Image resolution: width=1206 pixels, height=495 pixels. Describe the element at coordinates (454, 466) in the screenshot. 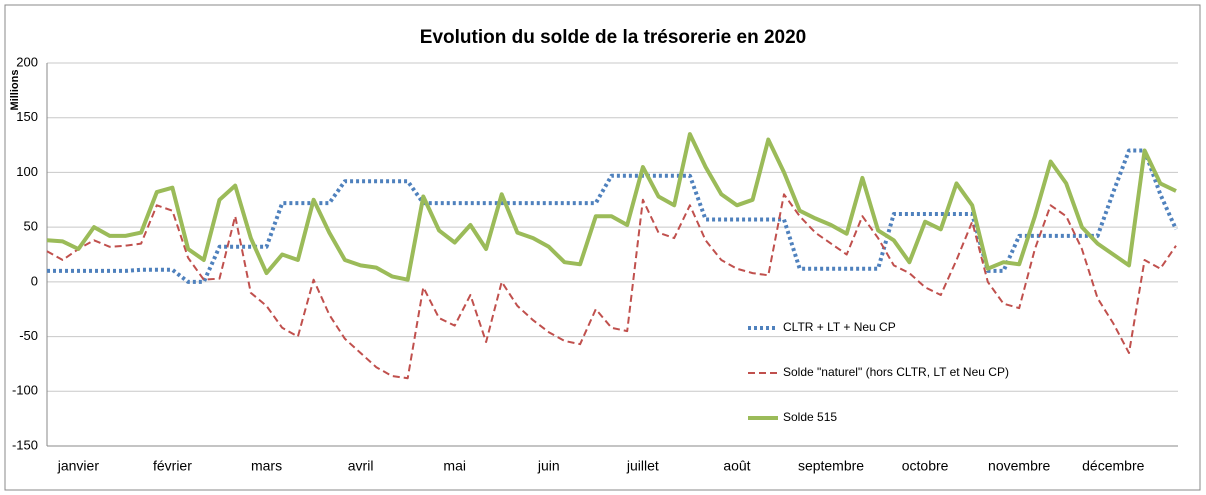

I see `x-tick-label: mai` at that location.